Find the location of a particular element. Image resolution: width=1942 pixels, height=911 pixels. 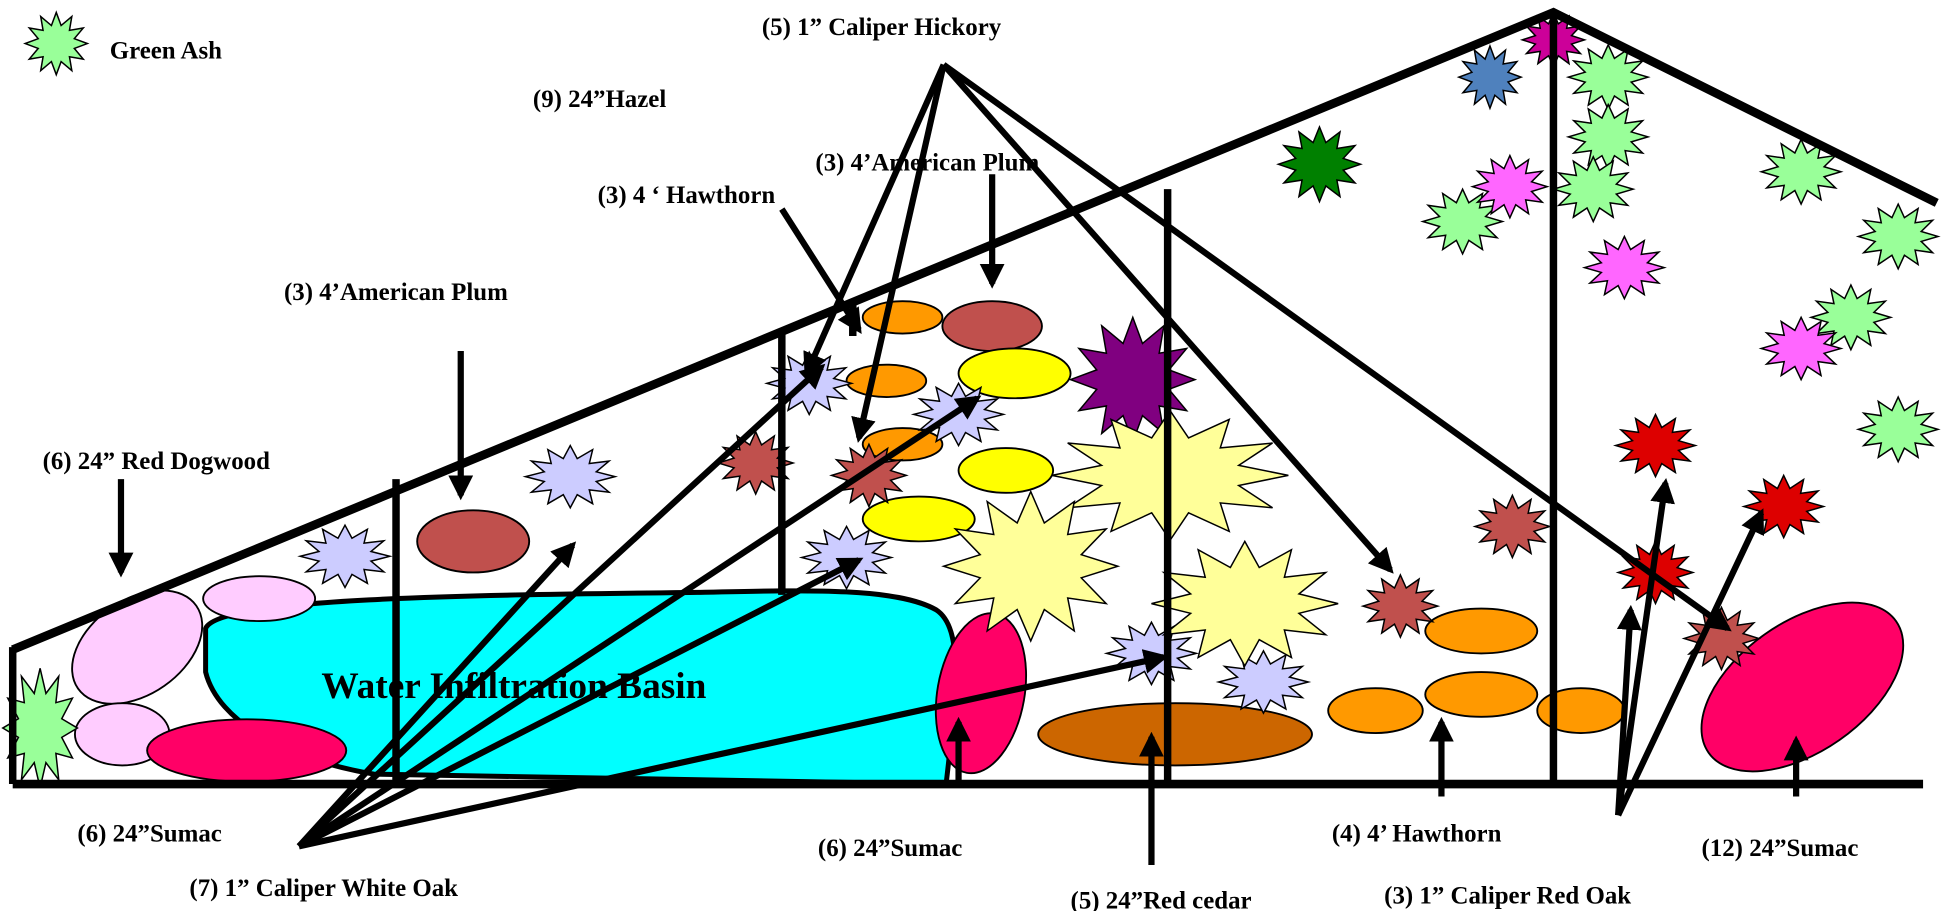

plant-label: (3) 1” Caliper Red Oak is located at coordinates (1507, 896).